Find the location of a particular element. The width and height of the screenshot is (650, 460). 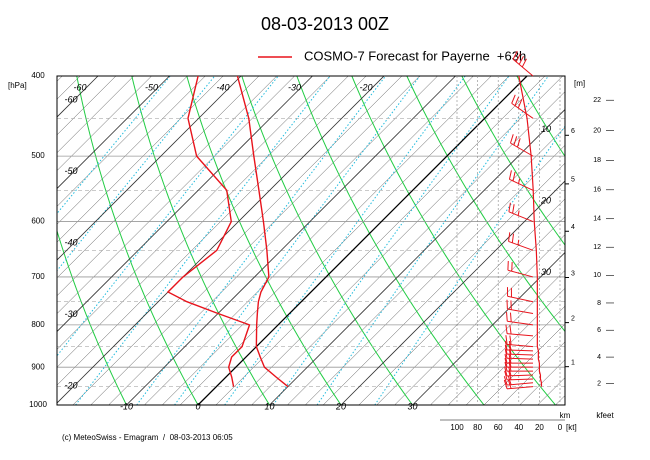

feet-tick-label: 16 is located at coordinates (597, 190).